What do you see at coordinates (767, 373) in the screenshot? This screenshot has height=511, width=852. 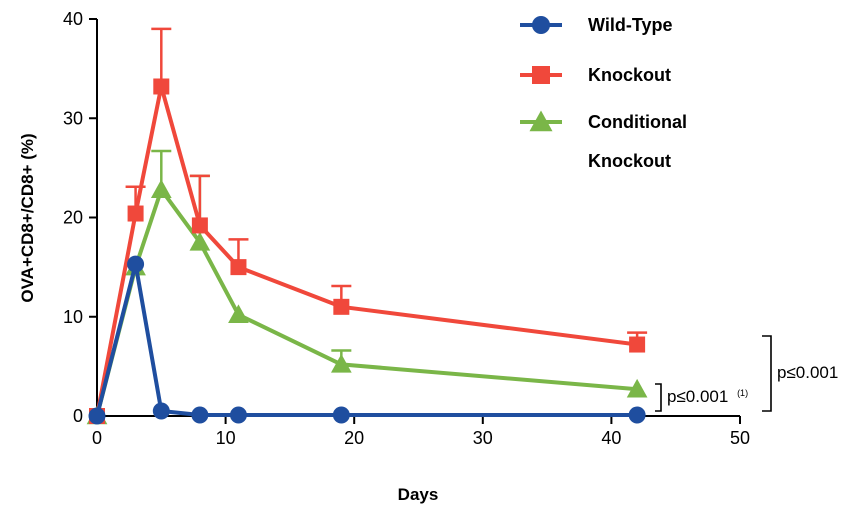 I see `bracket-ko-vs-wt` at bounding box center [767, 373].